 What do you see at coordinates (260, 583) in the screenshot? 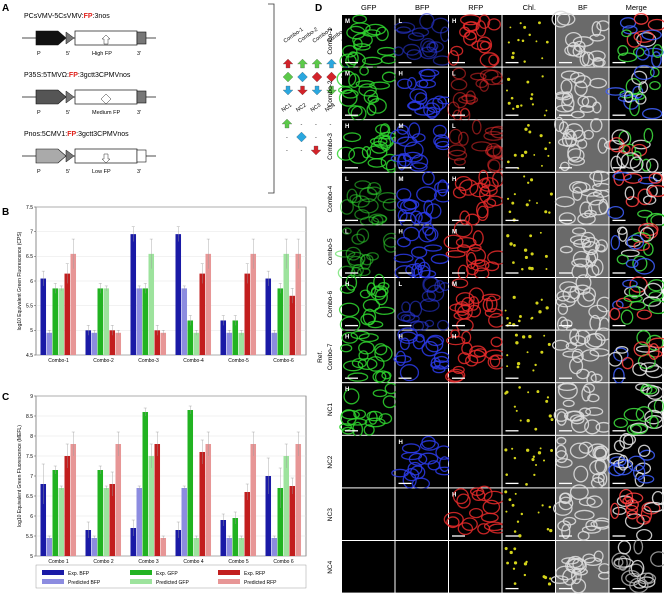
I see `legend-label: Predicted RFP` at bounding box center [260, 583].